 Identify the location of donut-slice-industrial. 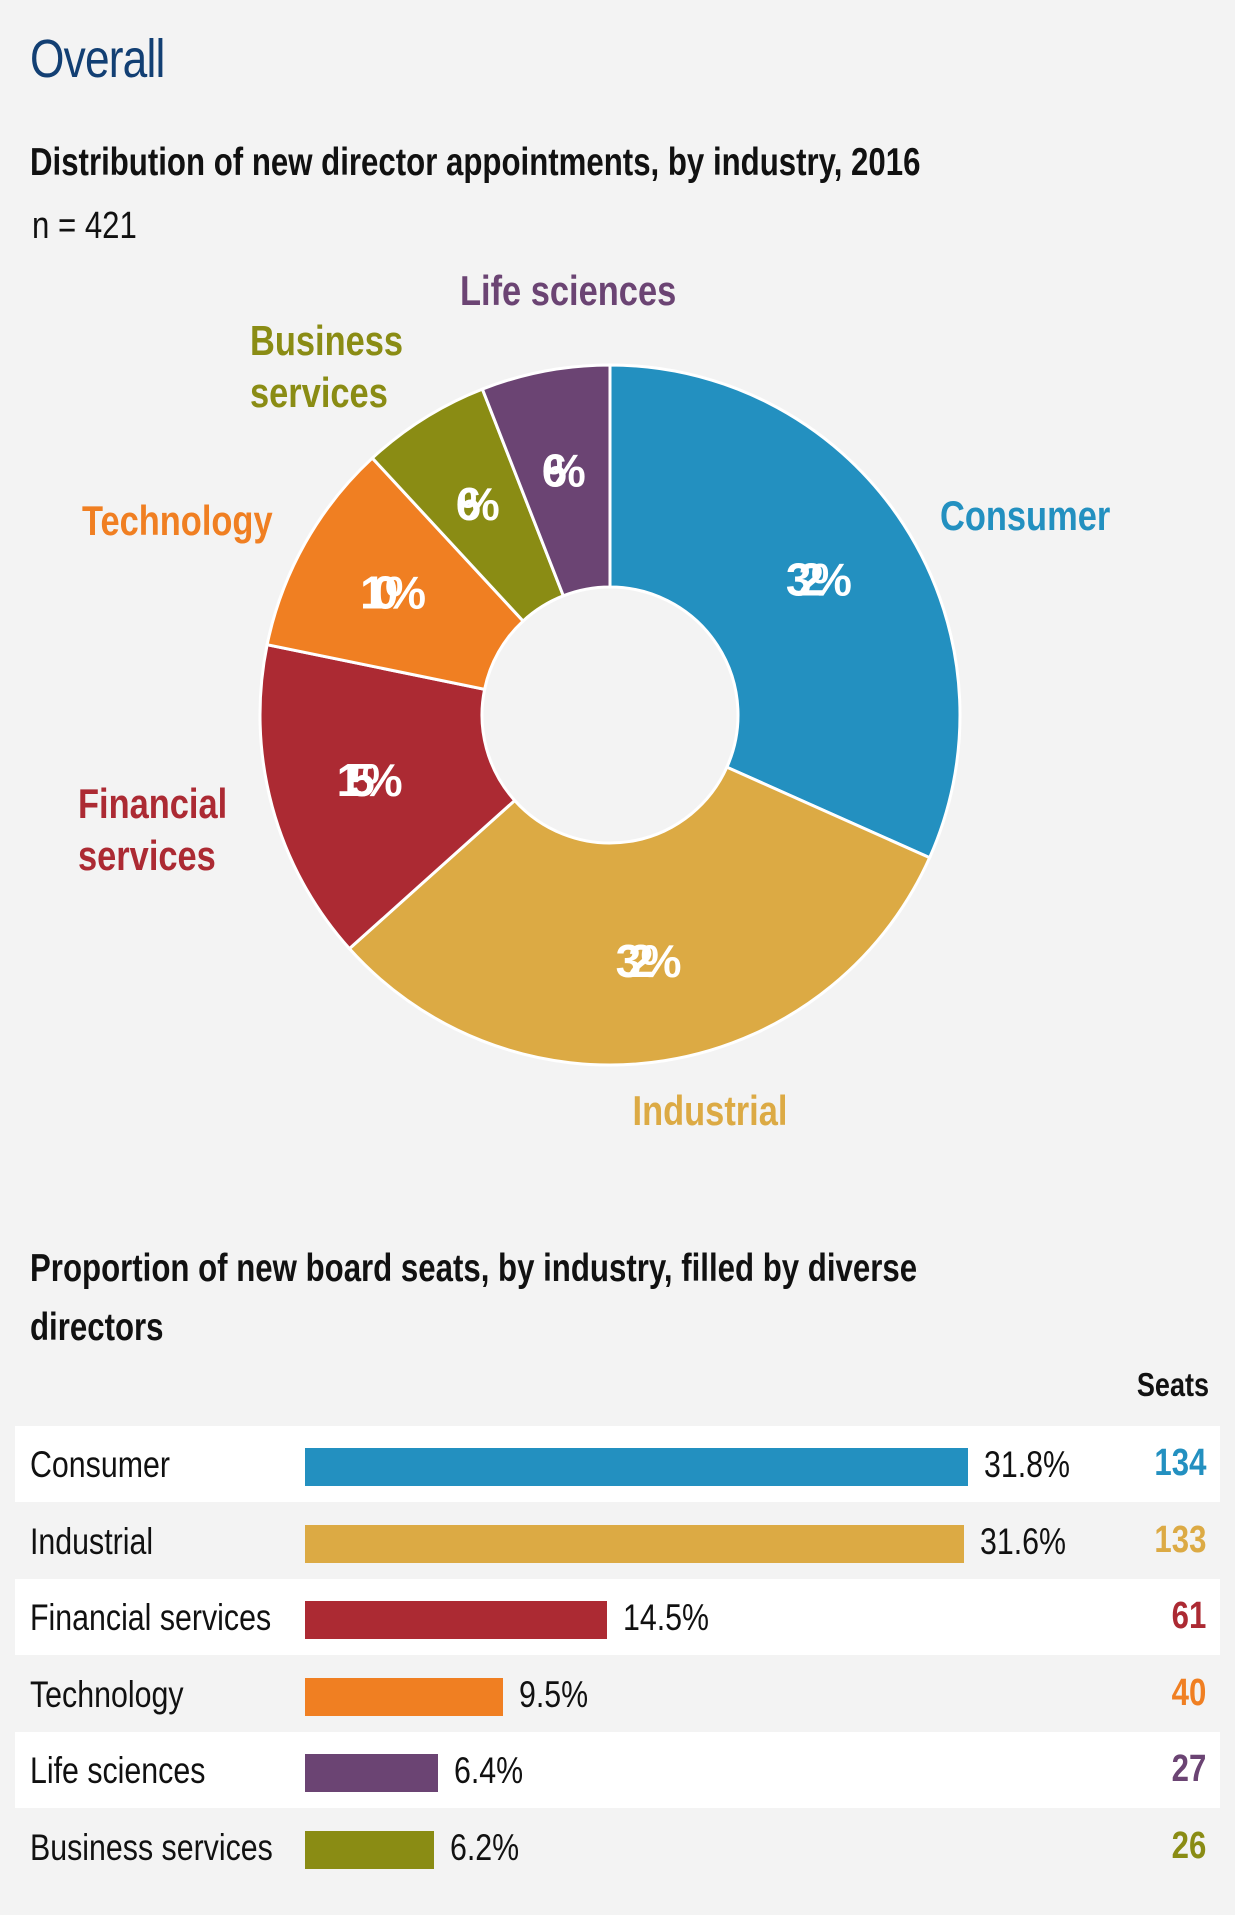
(639, 916).